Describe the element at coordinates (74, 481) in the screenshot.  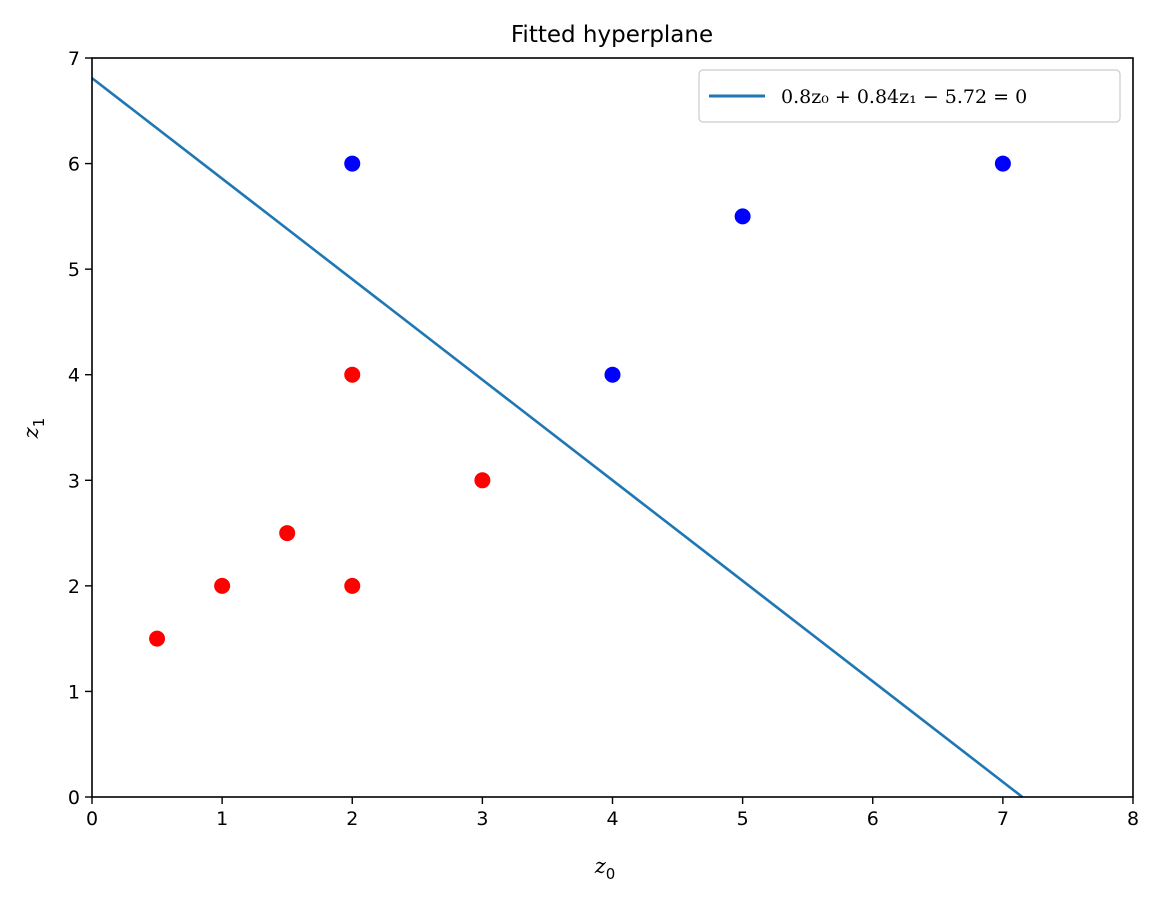
I see `y-tick-label: 3` at that location.